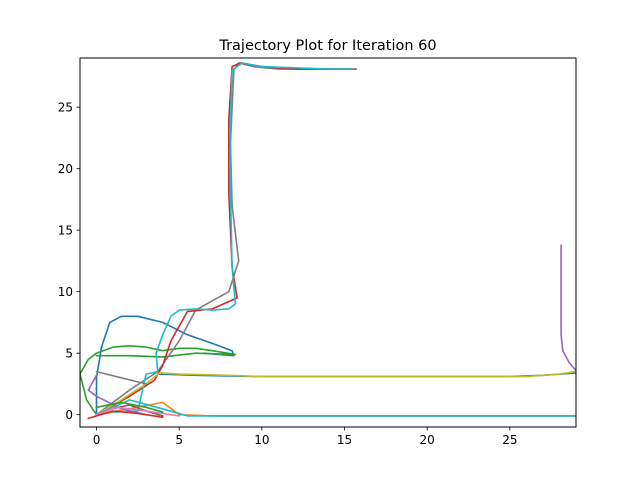  Describe the element at coordinates (65, 108) in the screenshot. I see `y-tick-label-5: 25` at that location.